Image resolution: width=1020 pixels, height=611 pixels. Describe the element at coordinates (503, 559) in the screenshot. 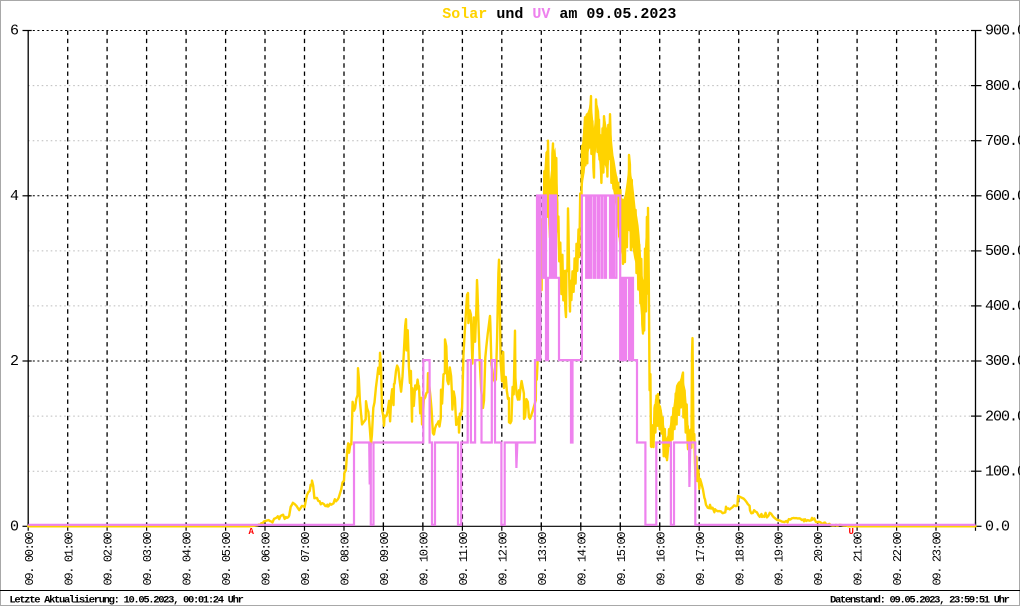

I see `svg-text: 09. 12:00` at that location.